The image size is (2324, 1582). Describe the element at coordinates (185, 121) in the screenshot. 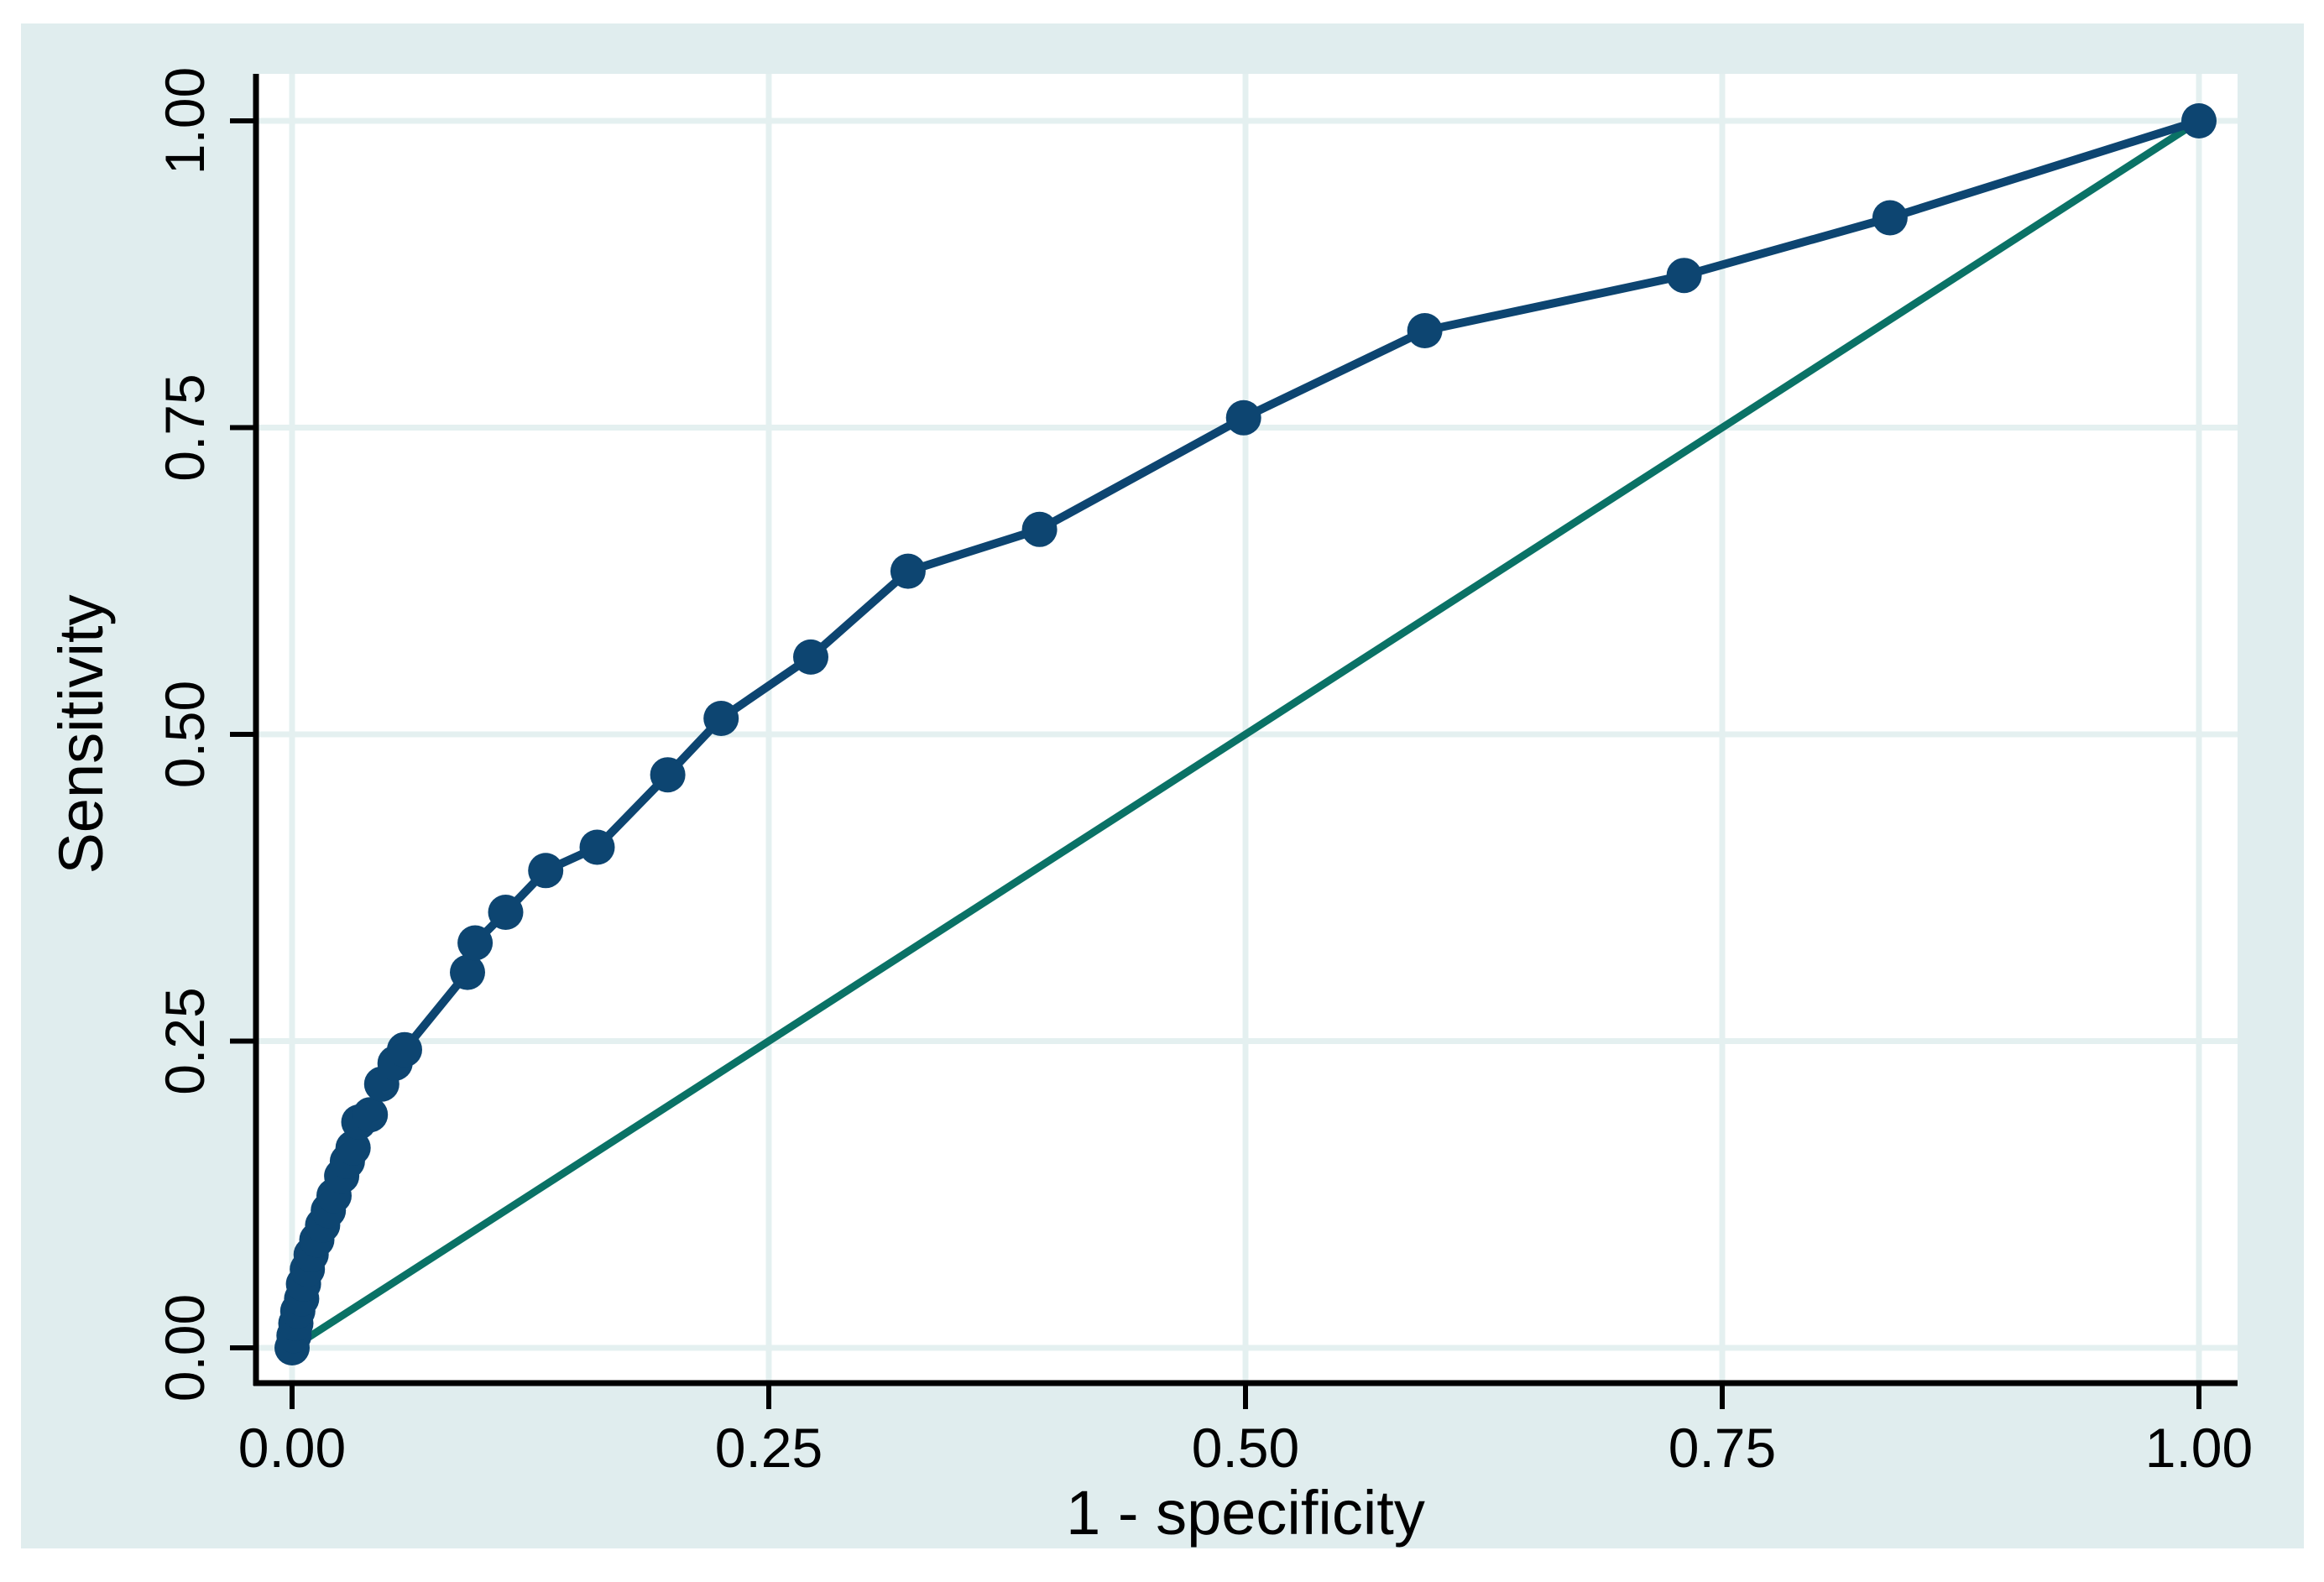

I see `y-tick-label: 1.00` at that location.